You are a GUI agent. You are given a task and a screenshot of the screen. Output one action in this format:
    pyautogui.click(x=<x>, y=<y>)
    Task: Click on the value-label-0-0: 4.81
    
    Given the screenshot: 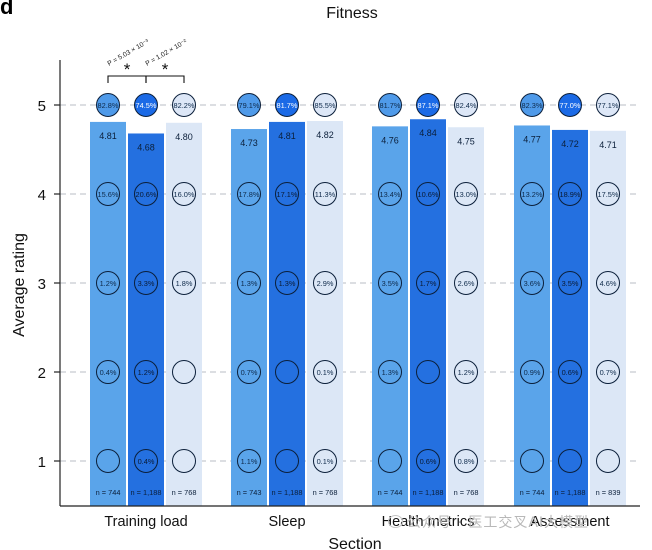 What is the action you would take?
    pyautogui.click(x=108, y=136)
    